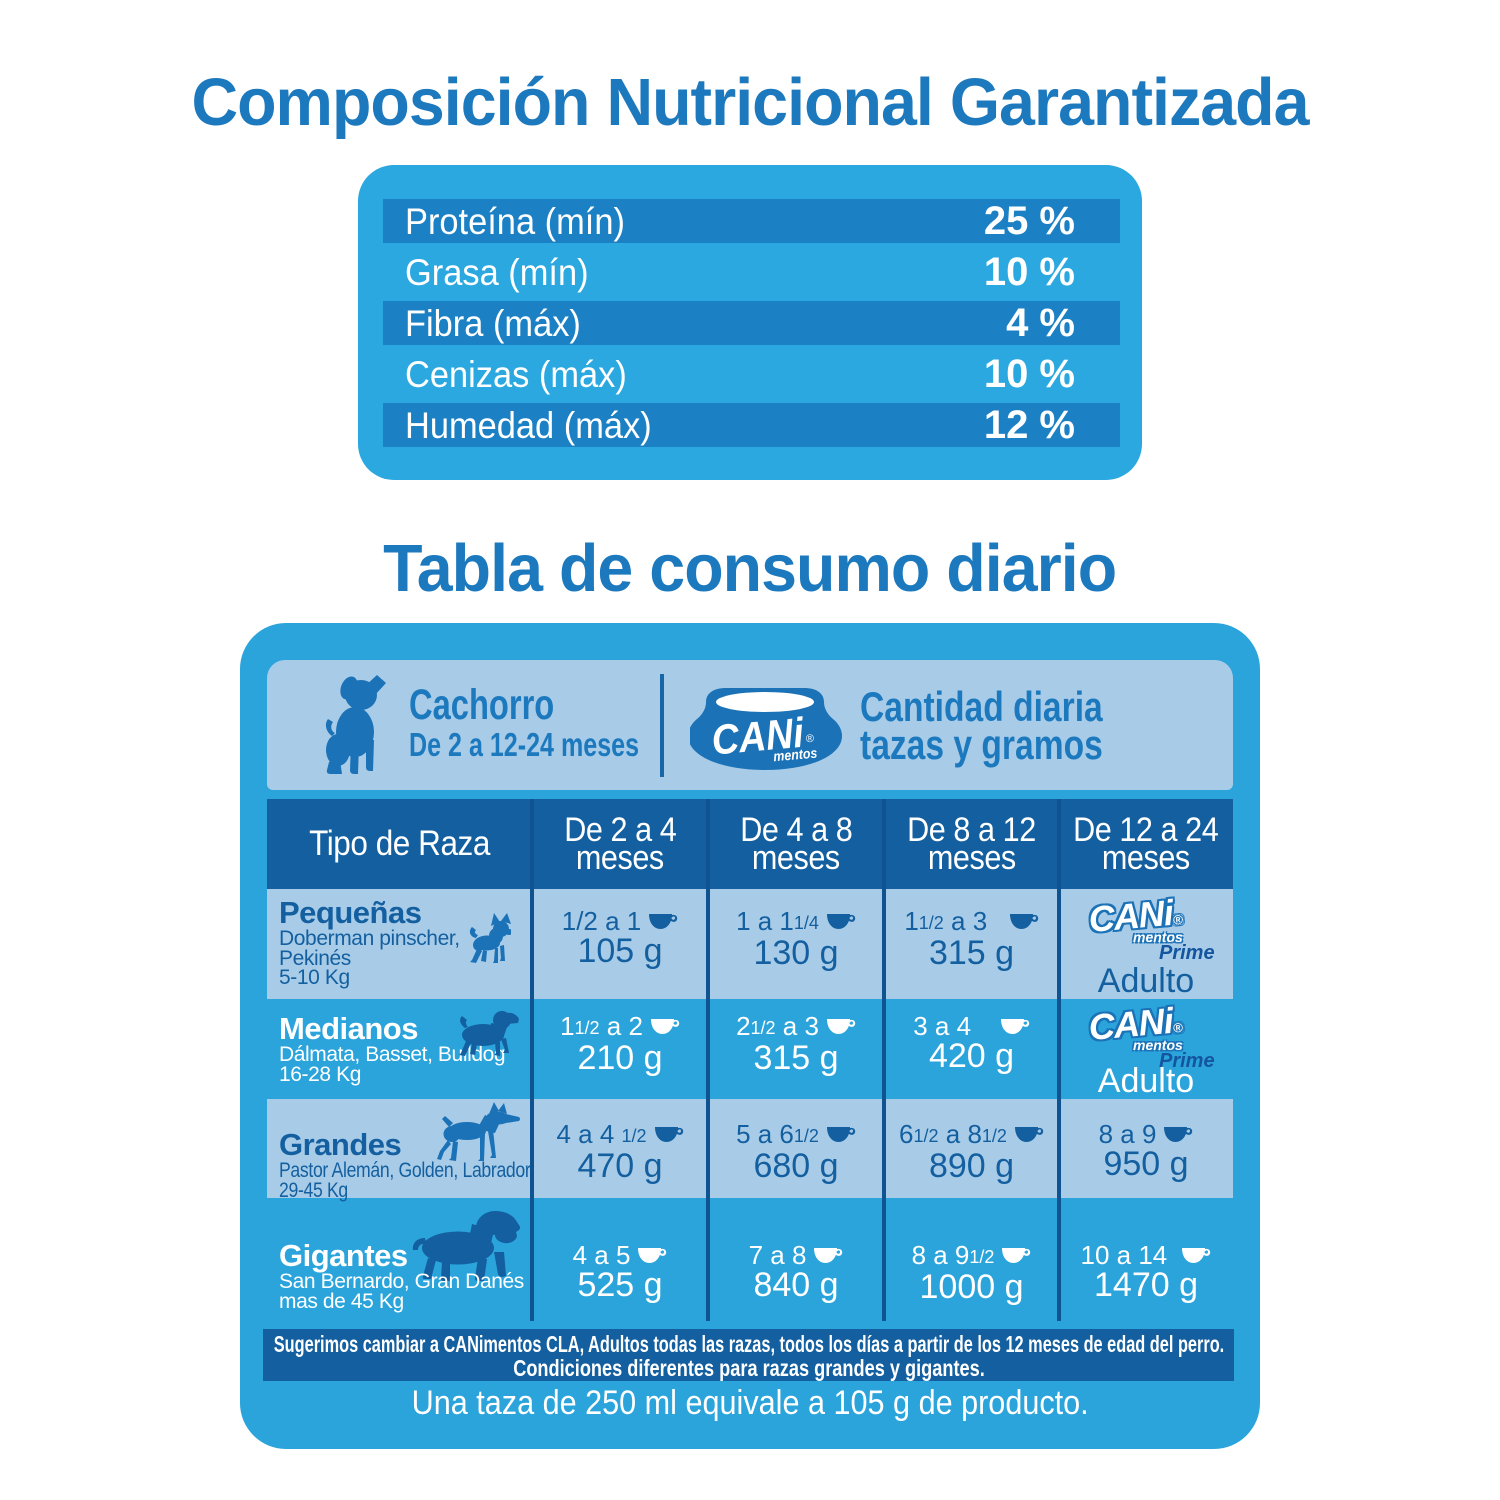 The width and height of the screenshot is (1500, 1500). I want to click on svg-text: mentos, so click(795, 755).